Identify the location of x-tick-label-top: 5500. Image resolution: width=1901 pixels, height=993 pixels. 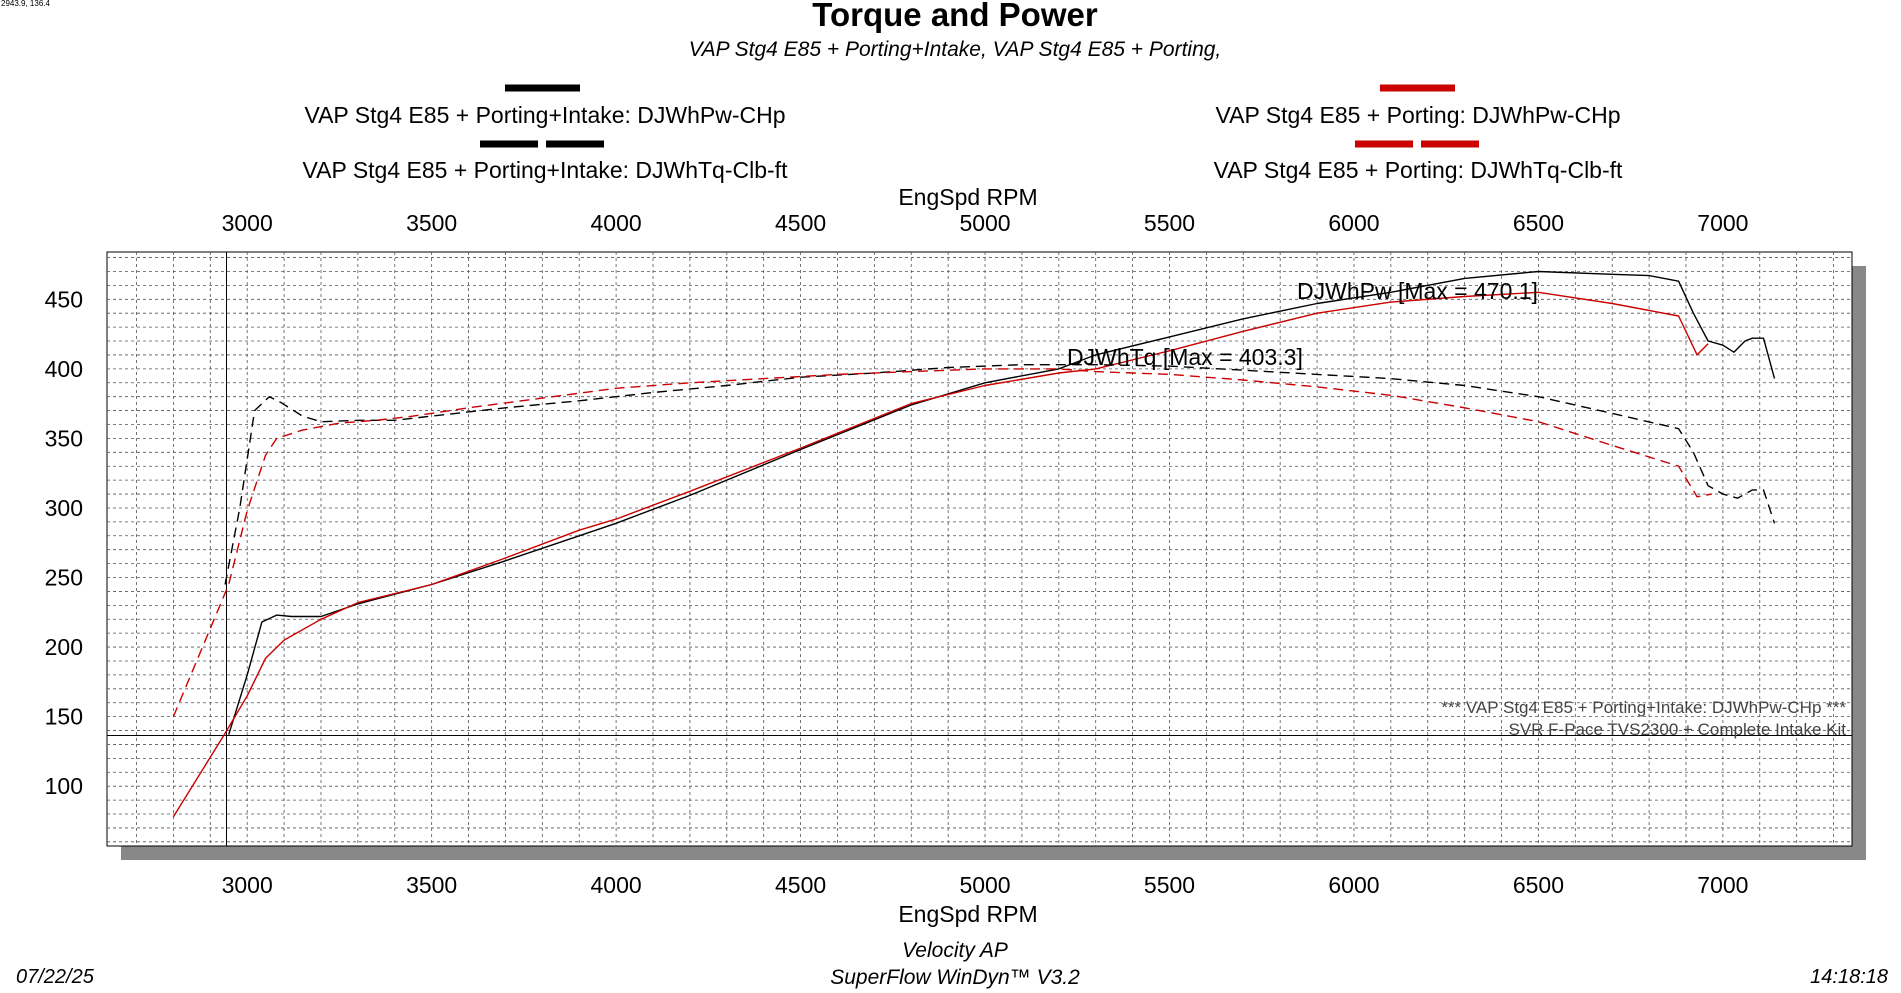
(1169, 223).